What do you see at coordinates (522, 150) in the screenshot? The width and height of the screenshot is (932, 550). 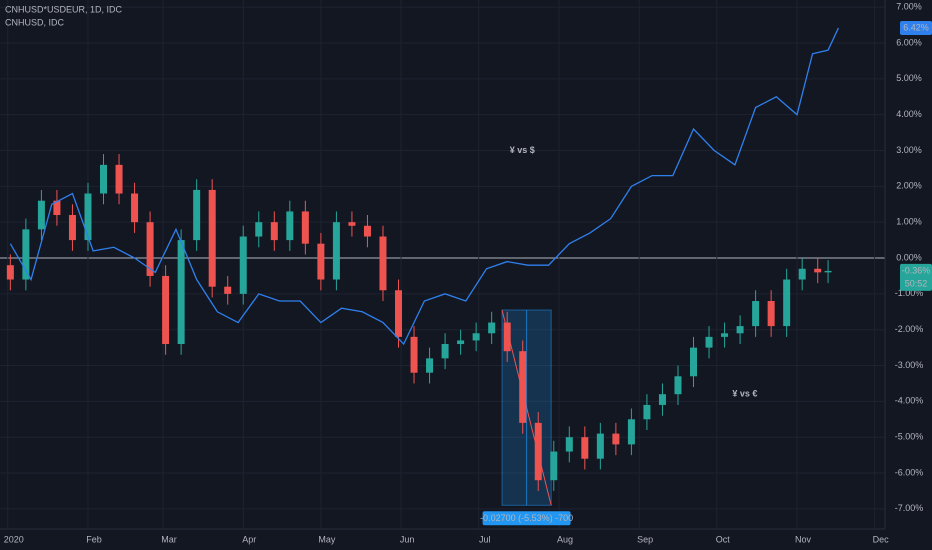 I see `annotation: ¥ vs $` at bounding box center [522, 150].